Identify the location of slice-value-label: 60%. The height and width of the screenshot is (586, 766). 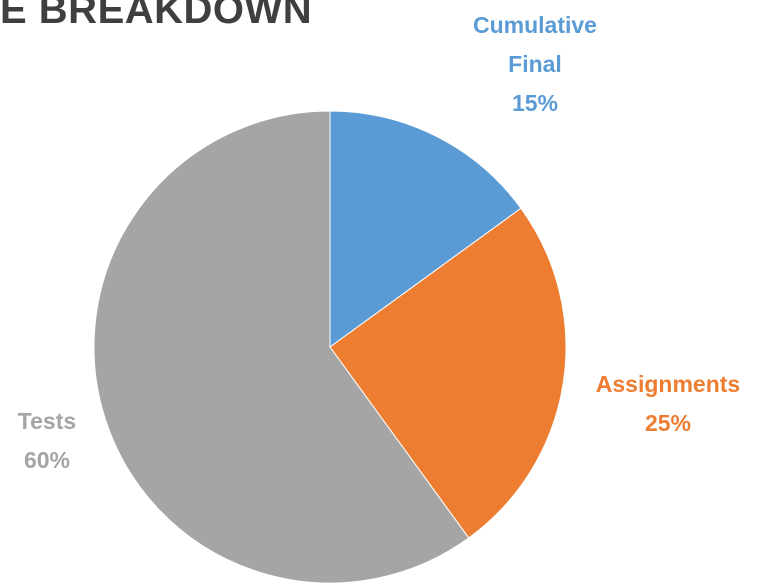
(47, 460).